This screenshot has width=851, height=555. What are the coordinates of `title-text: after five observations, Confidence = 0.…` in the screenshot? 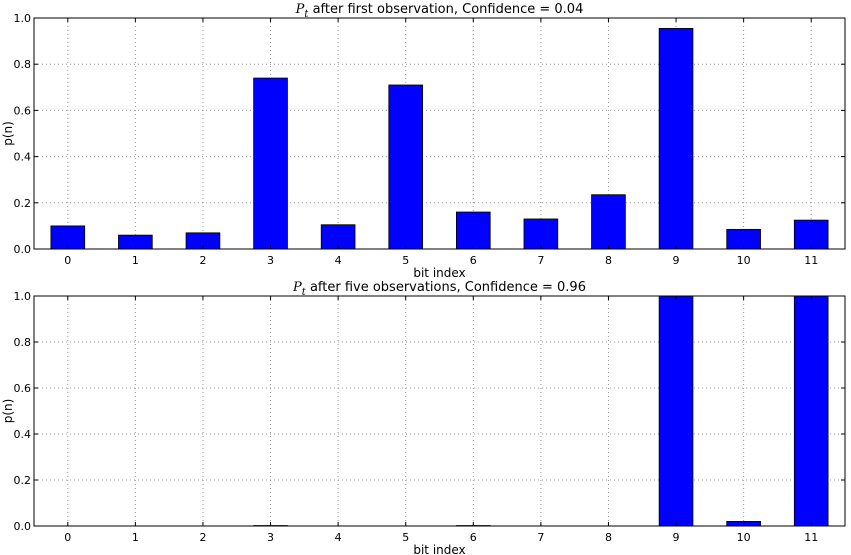 It's located at (446, 287).